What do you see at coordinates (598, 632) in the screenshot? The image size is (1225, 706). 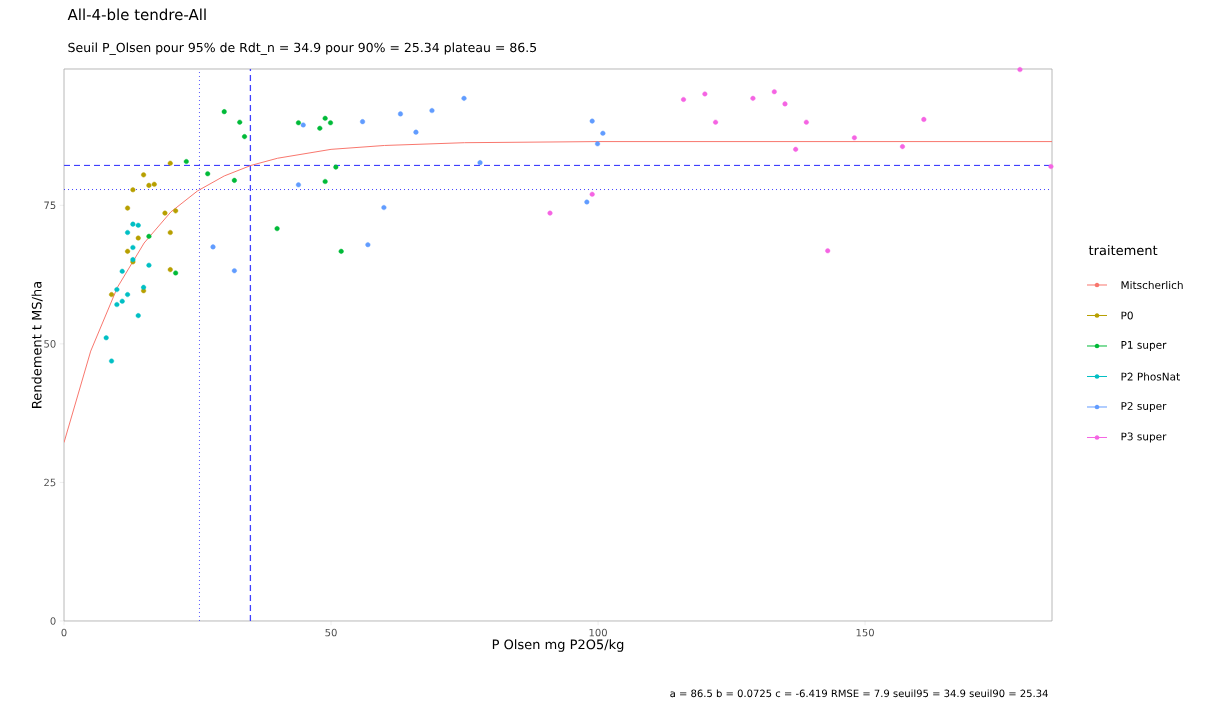 I see `x-tick-label: 100` at bounding box center [598, 632].